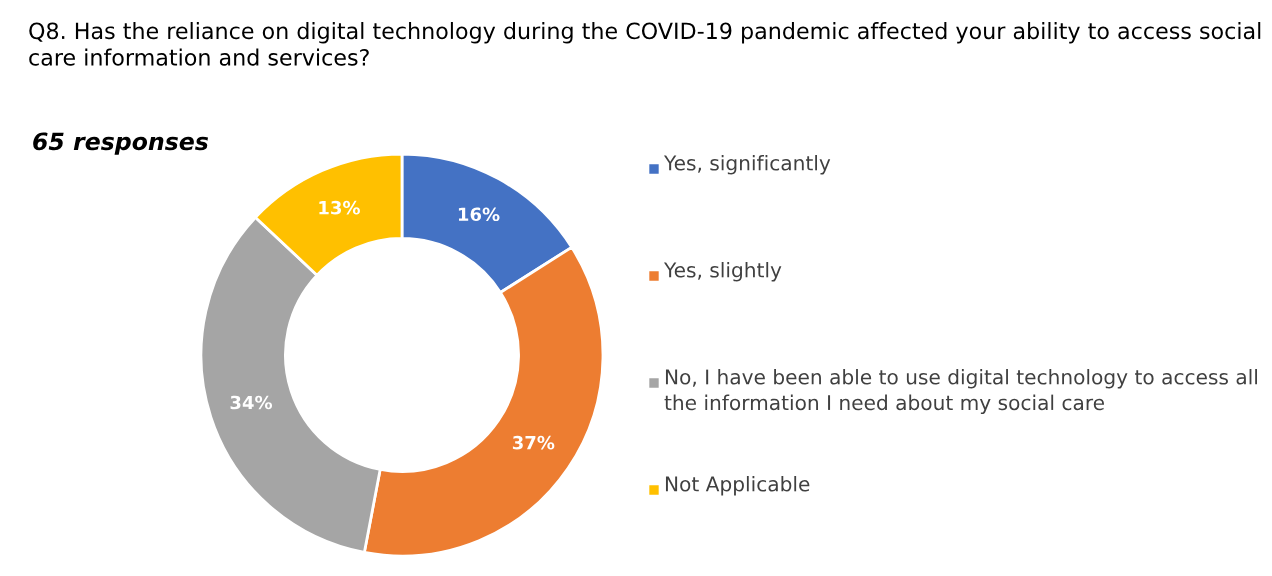 The image size is (1272, 576). I want to click on chart-subtitle: 65 responses, so click(121, 143).